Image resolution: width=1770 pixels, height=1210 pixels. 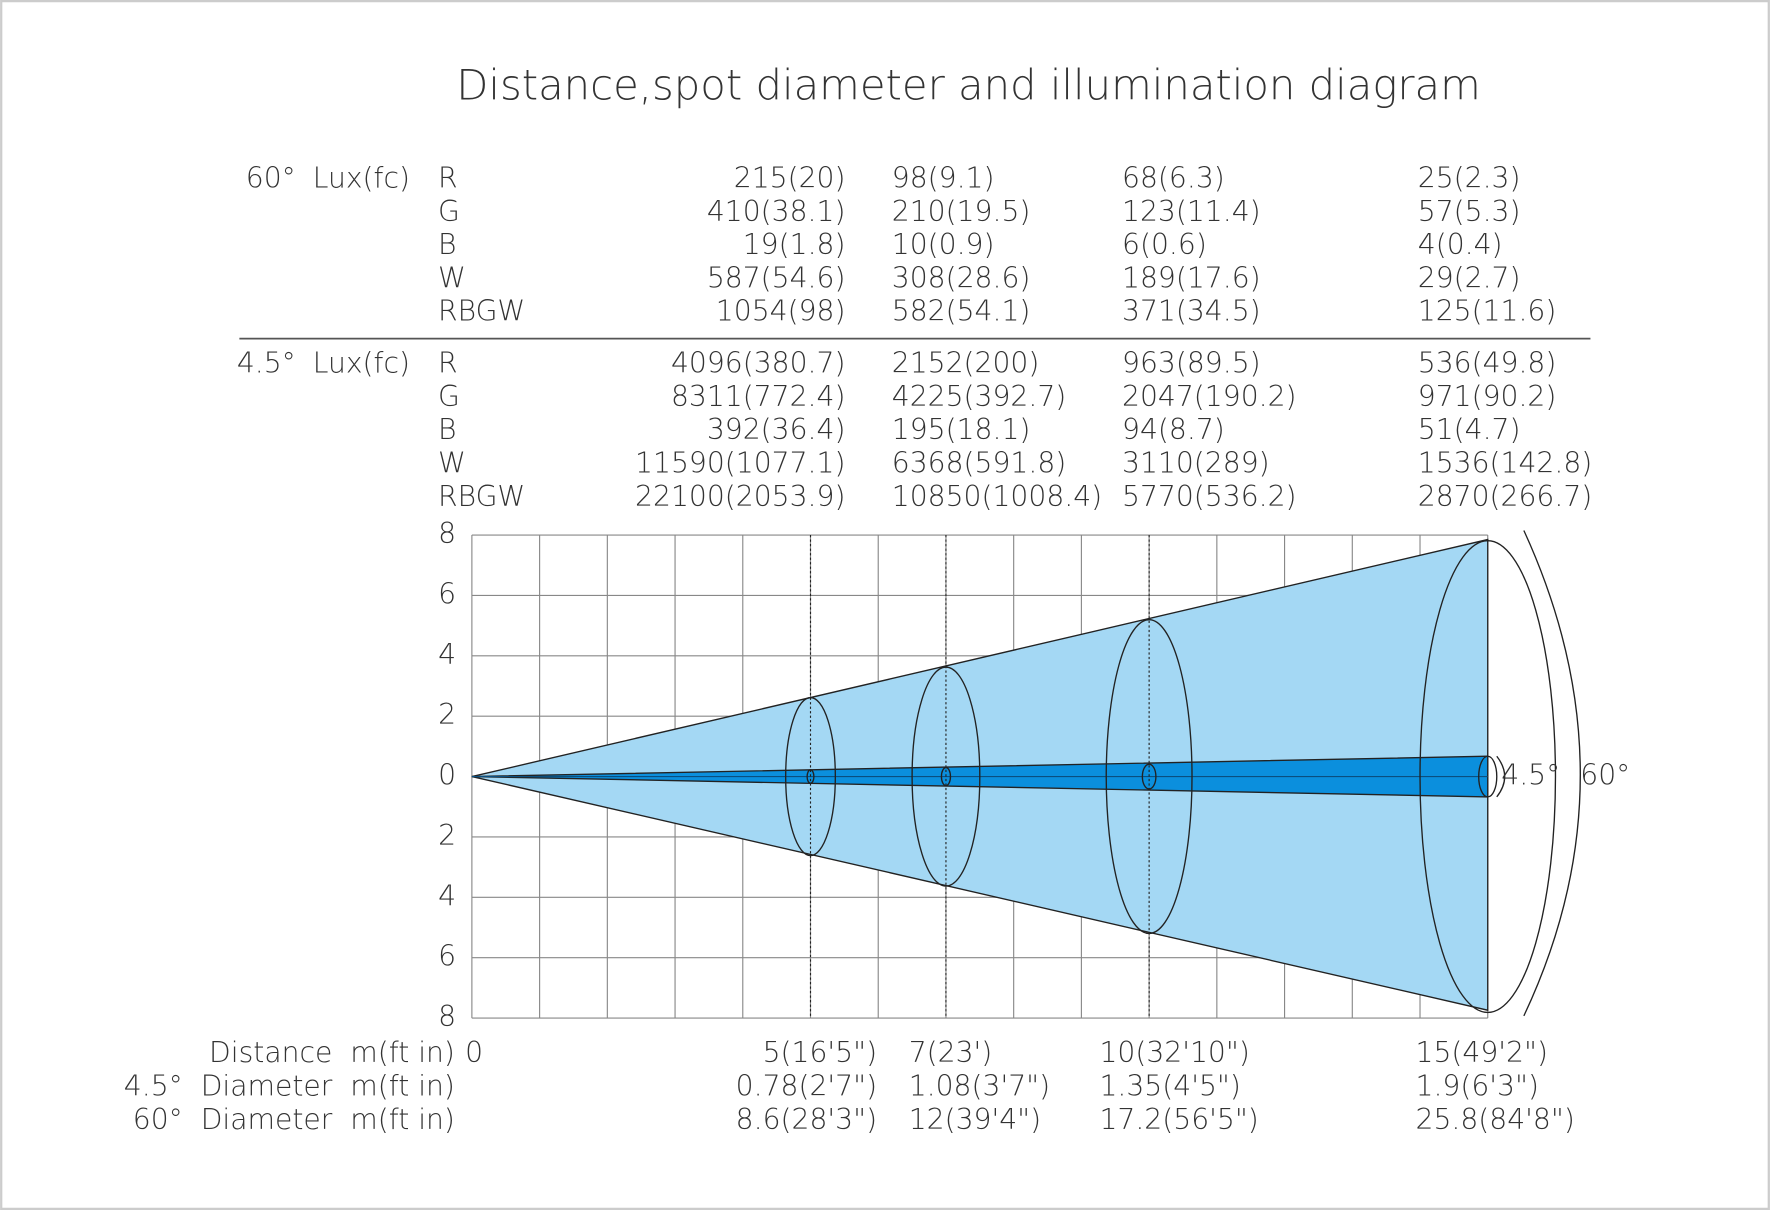 I want to click on row-value: 0.78(2'7"), so click(x=806, y=1086).